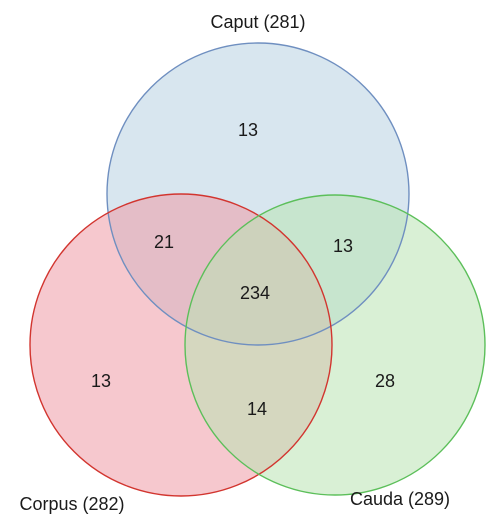 This screenshot has height=520, width=486. Describe the element at coordinates (400, 499) in the screenshot. I see `cauda-label: Cauda (289)` at that location.